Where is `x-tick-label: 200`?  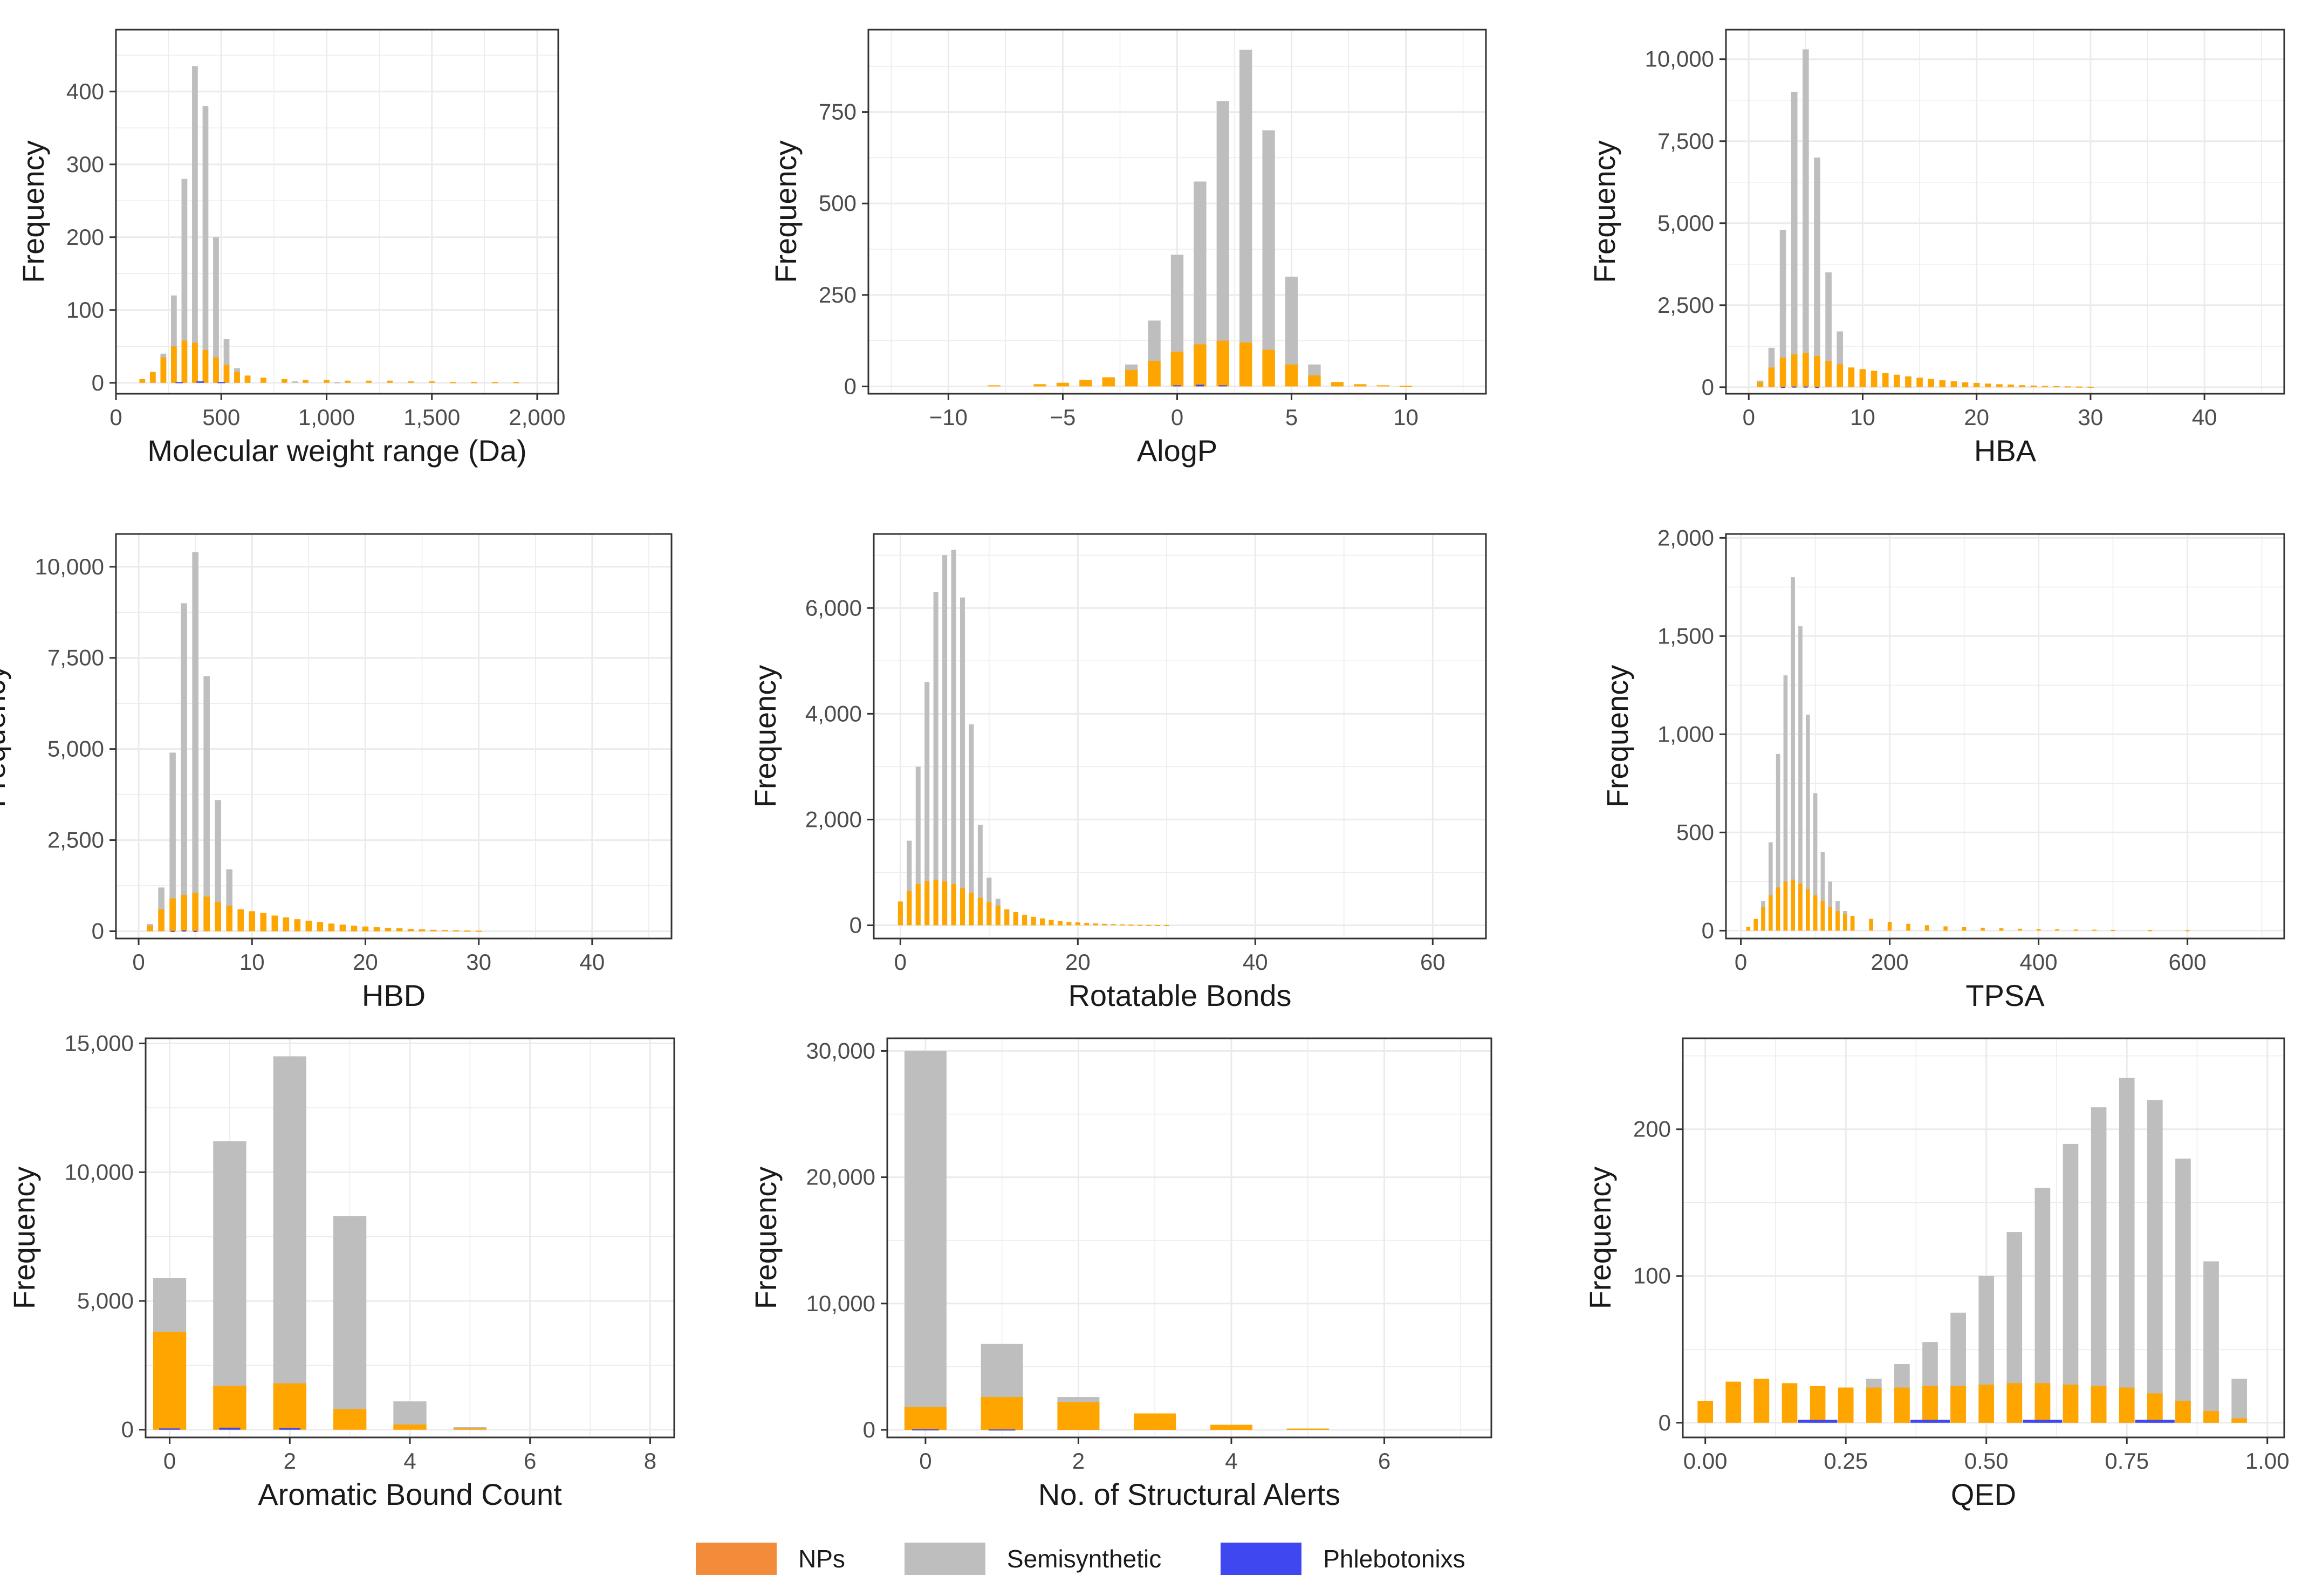
x-tick-label: 200 is located at coordinates (1890, 962).